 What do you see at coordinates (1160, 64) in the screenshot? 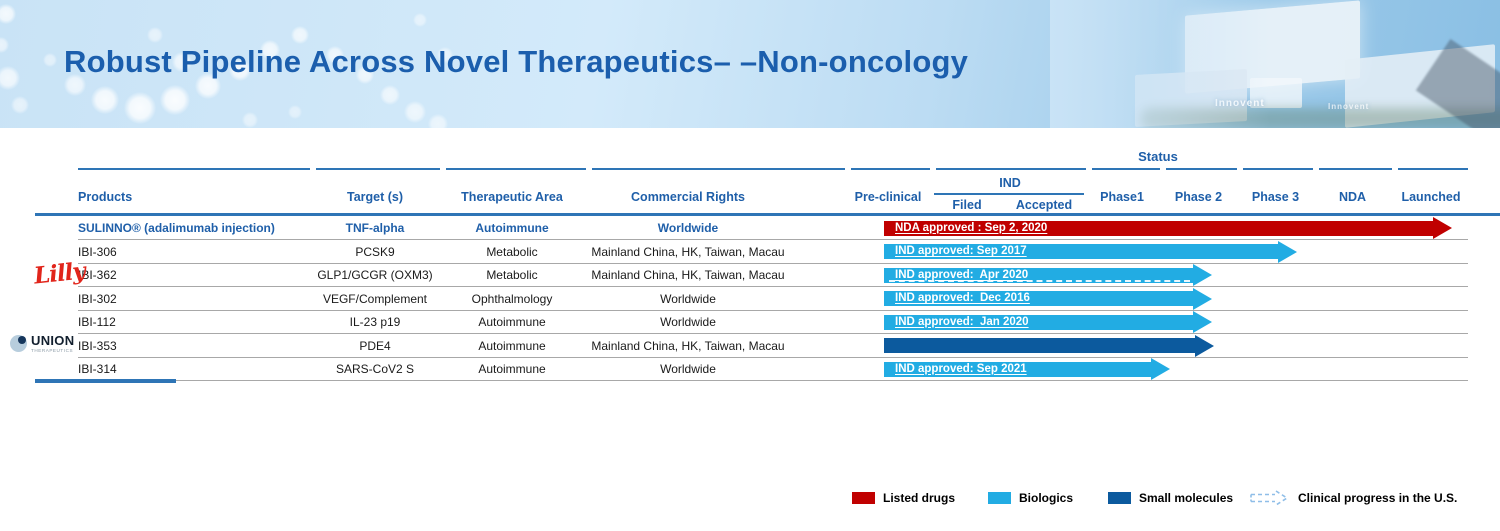
I see `campus-fade` at bounding box center [1160, 64].